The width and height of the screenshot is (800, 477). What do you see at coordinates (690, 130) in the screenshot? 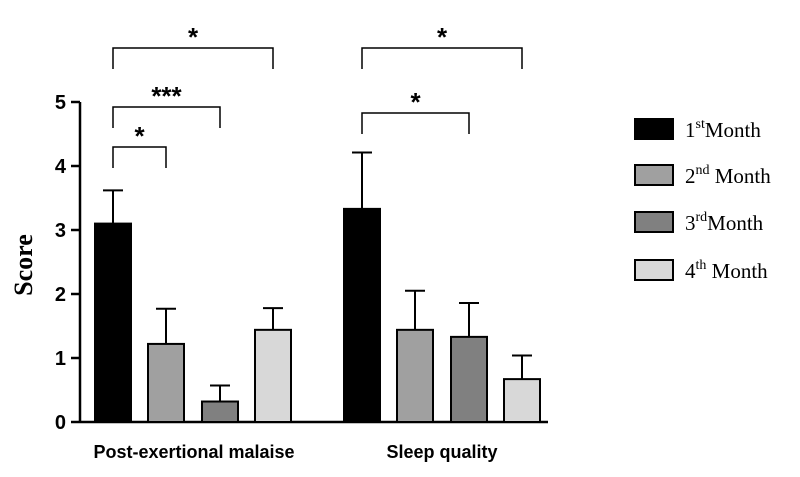
I see `legend-number: 1` at bounding box center [690, 130].